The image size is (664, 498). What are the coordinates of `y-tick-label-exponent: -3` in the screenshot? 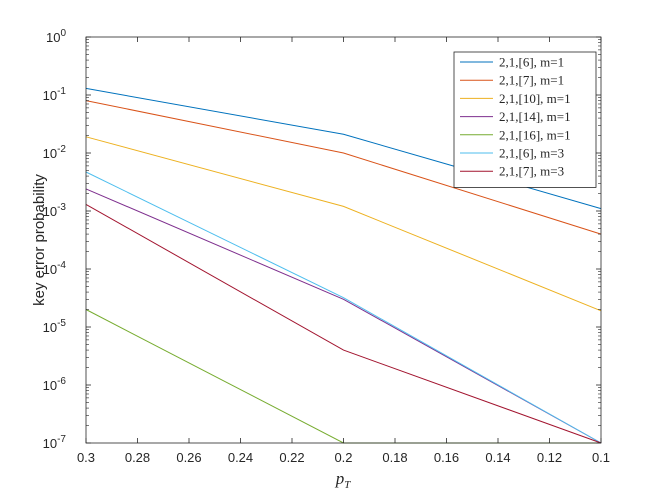 It's located at (61, 207).